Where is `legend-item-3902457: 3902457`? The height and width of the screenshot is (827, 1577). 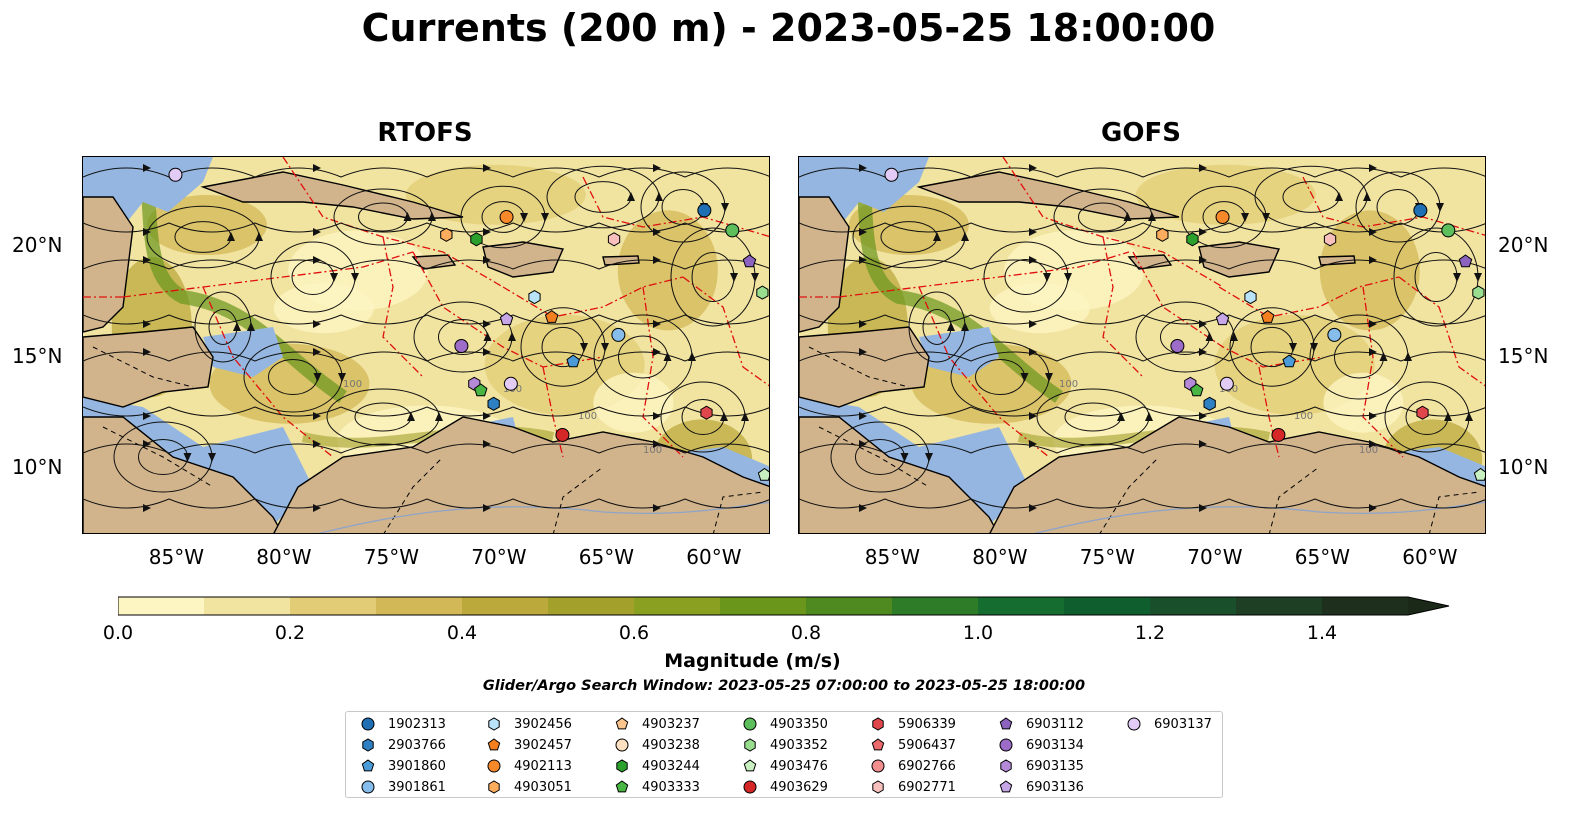
legend-item-3902457: 3902457 is located at coordinates (529, 745).